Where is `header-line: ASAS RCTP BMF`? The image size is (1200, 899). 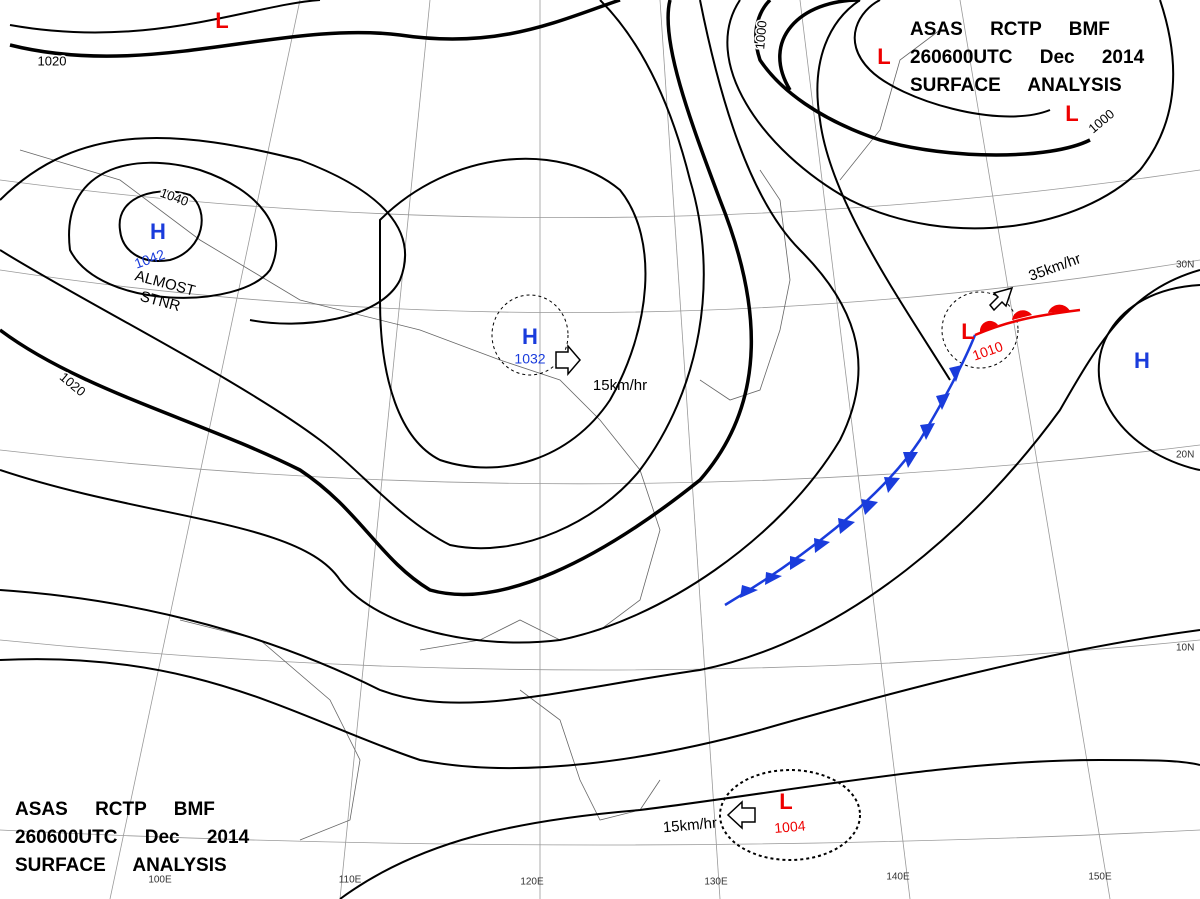
header-line: ASAS RCTP BMF is located at coordinates (1010, 29).